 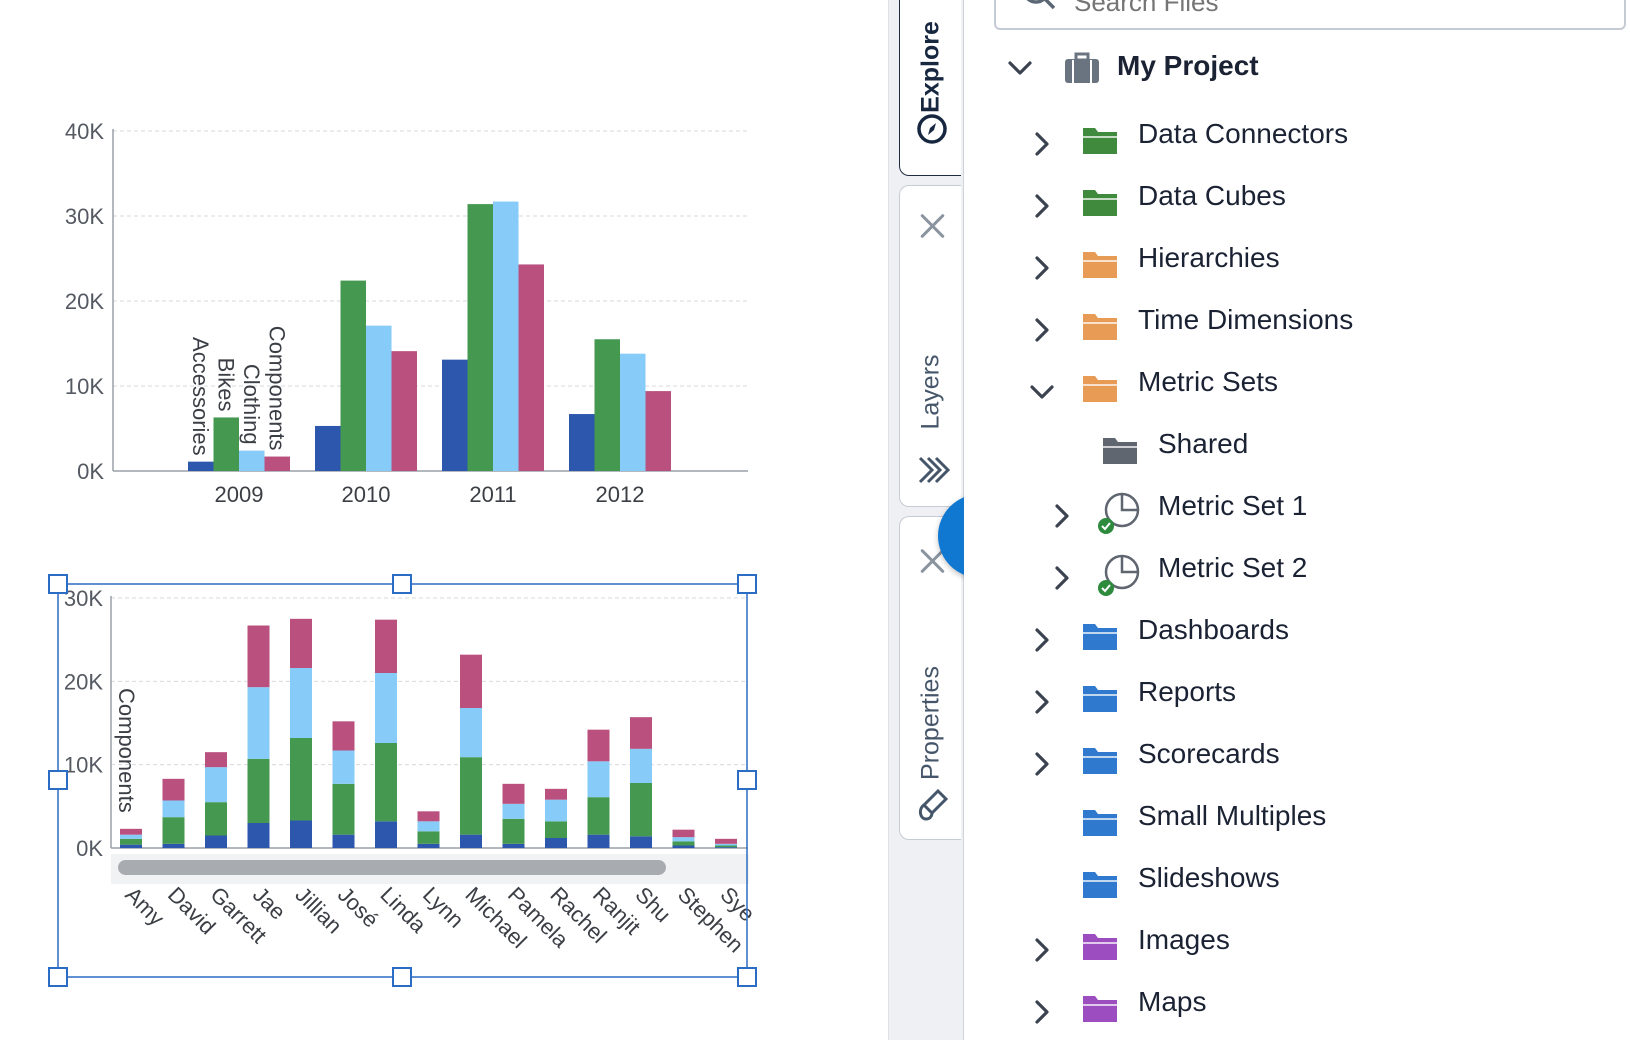 I want to click on tab-properties: Properties, so click(x=930, y=678).